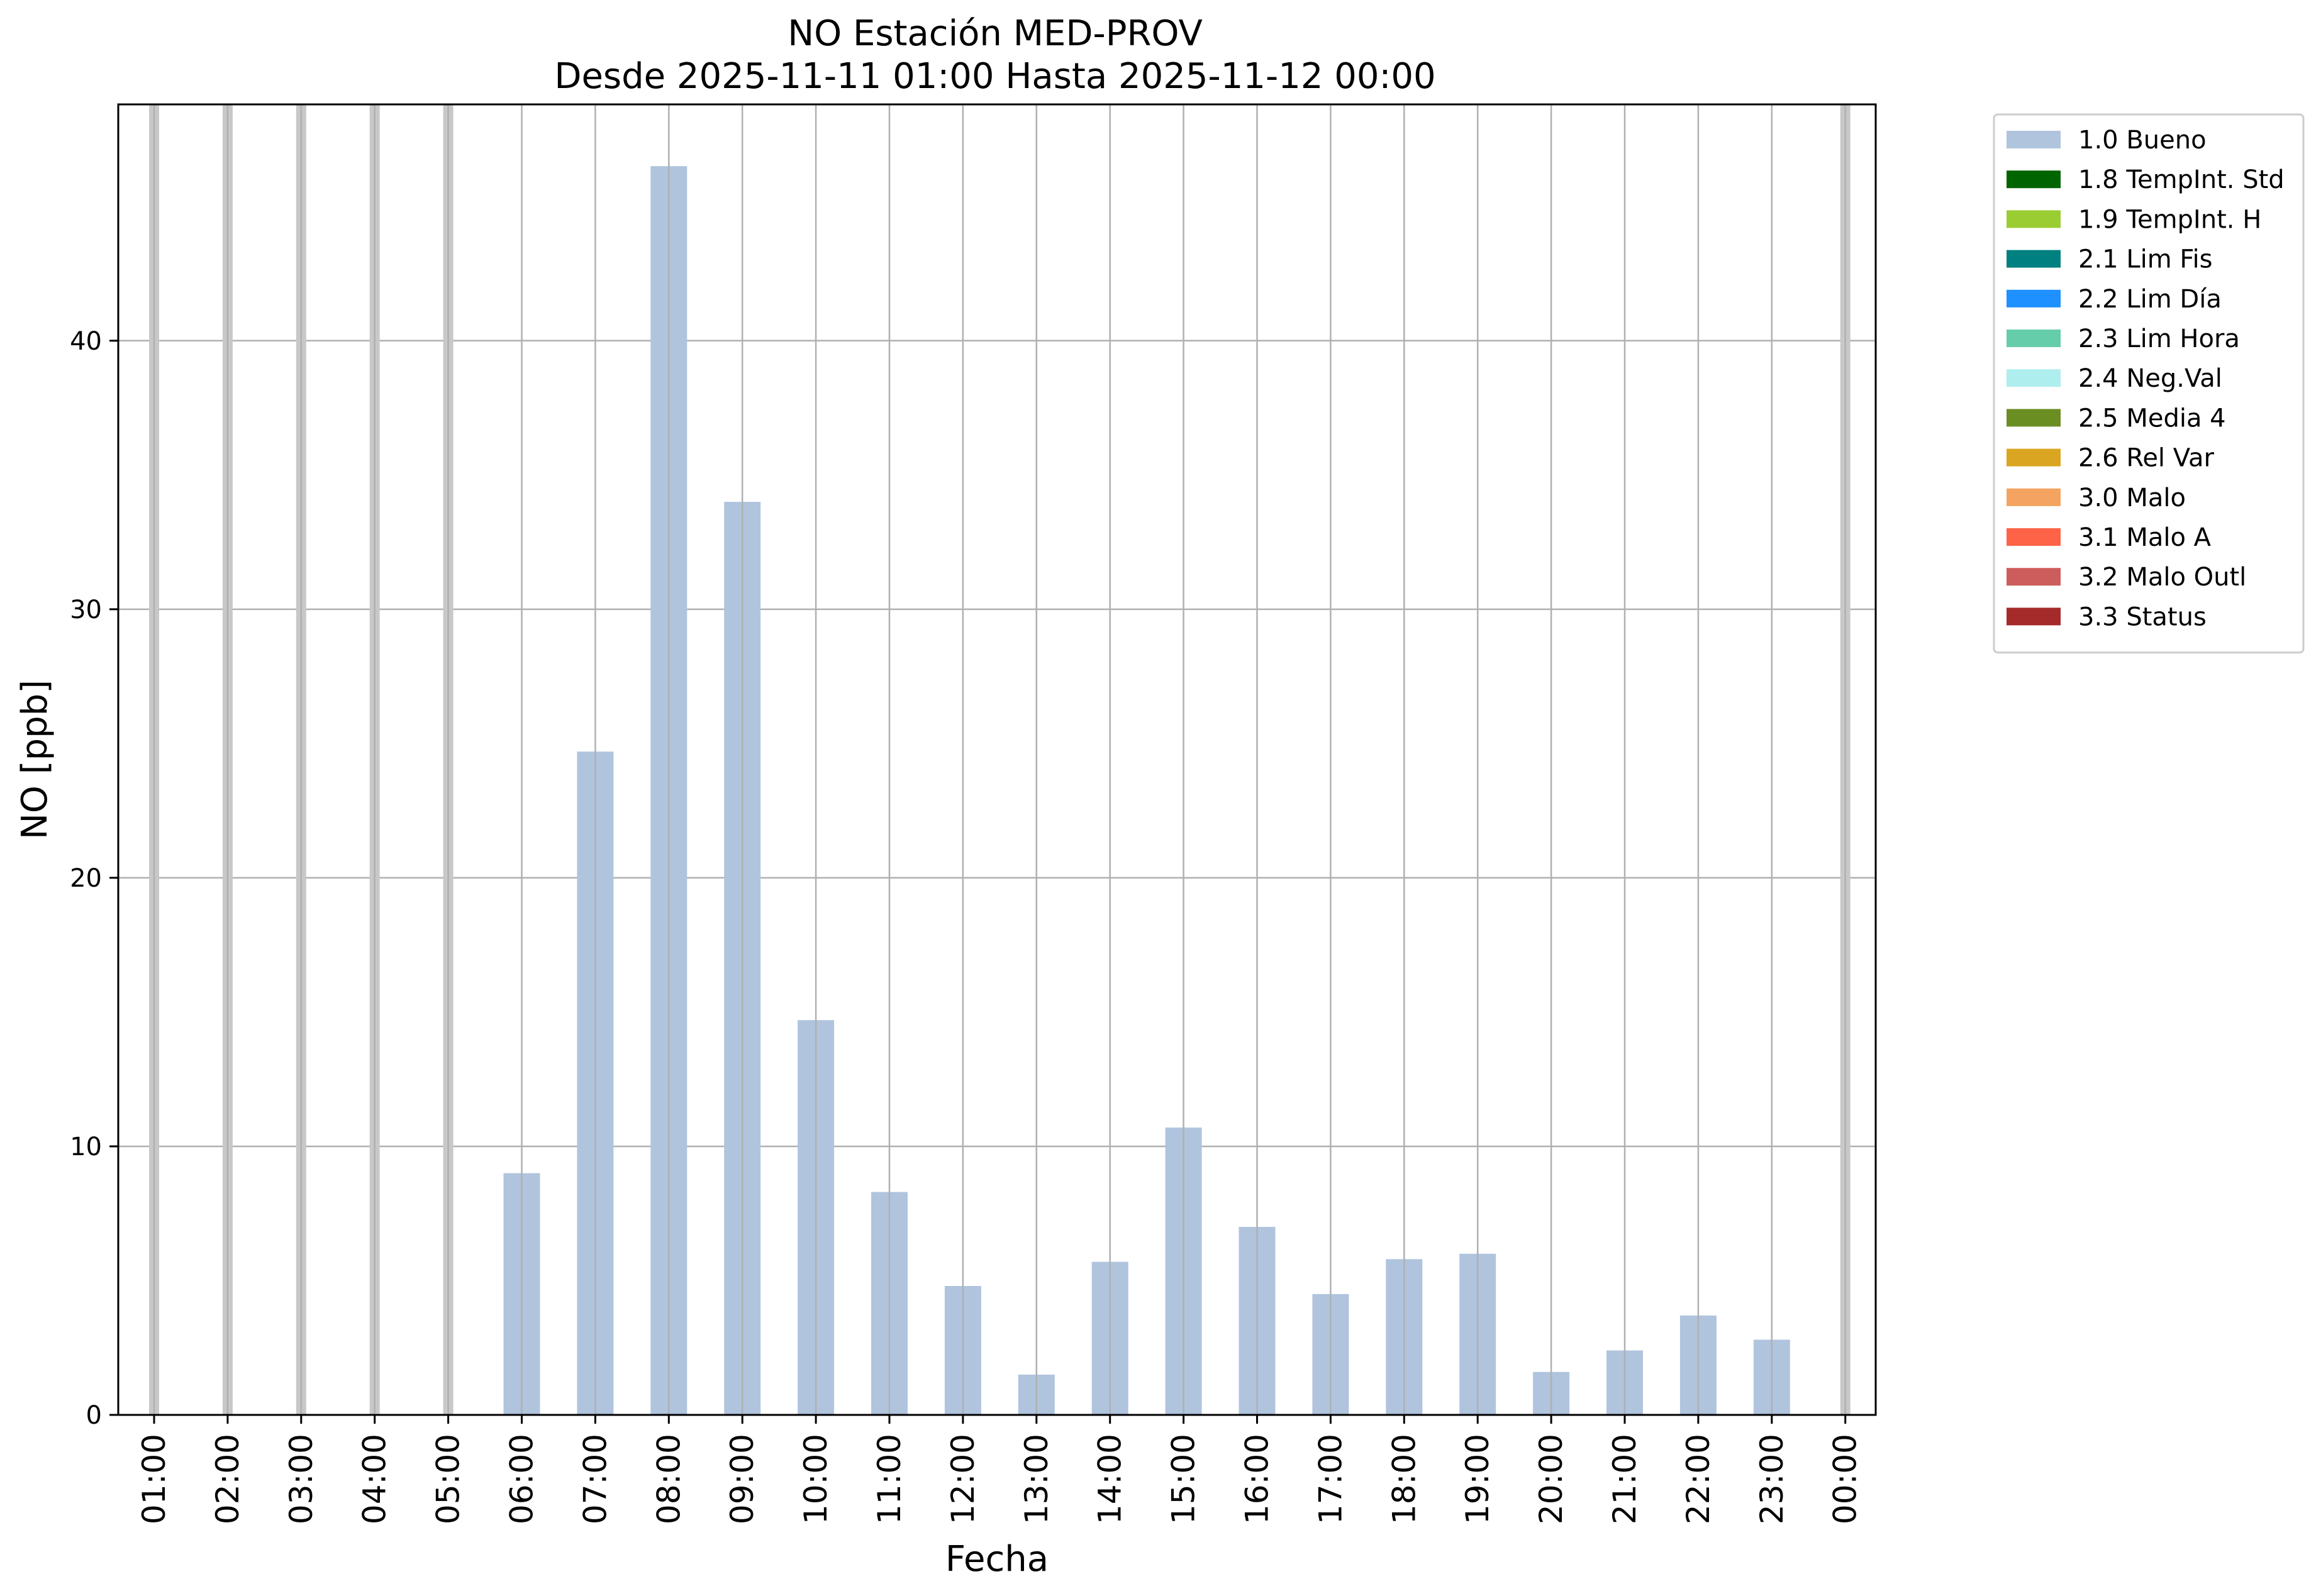 The height and width of the screenshot is (1596, 2316). What do you see at coordinates (2142, 616) in the screenshot?
I see `legend-item-label: 3.3 Status` at bounding box center [2142, 616].